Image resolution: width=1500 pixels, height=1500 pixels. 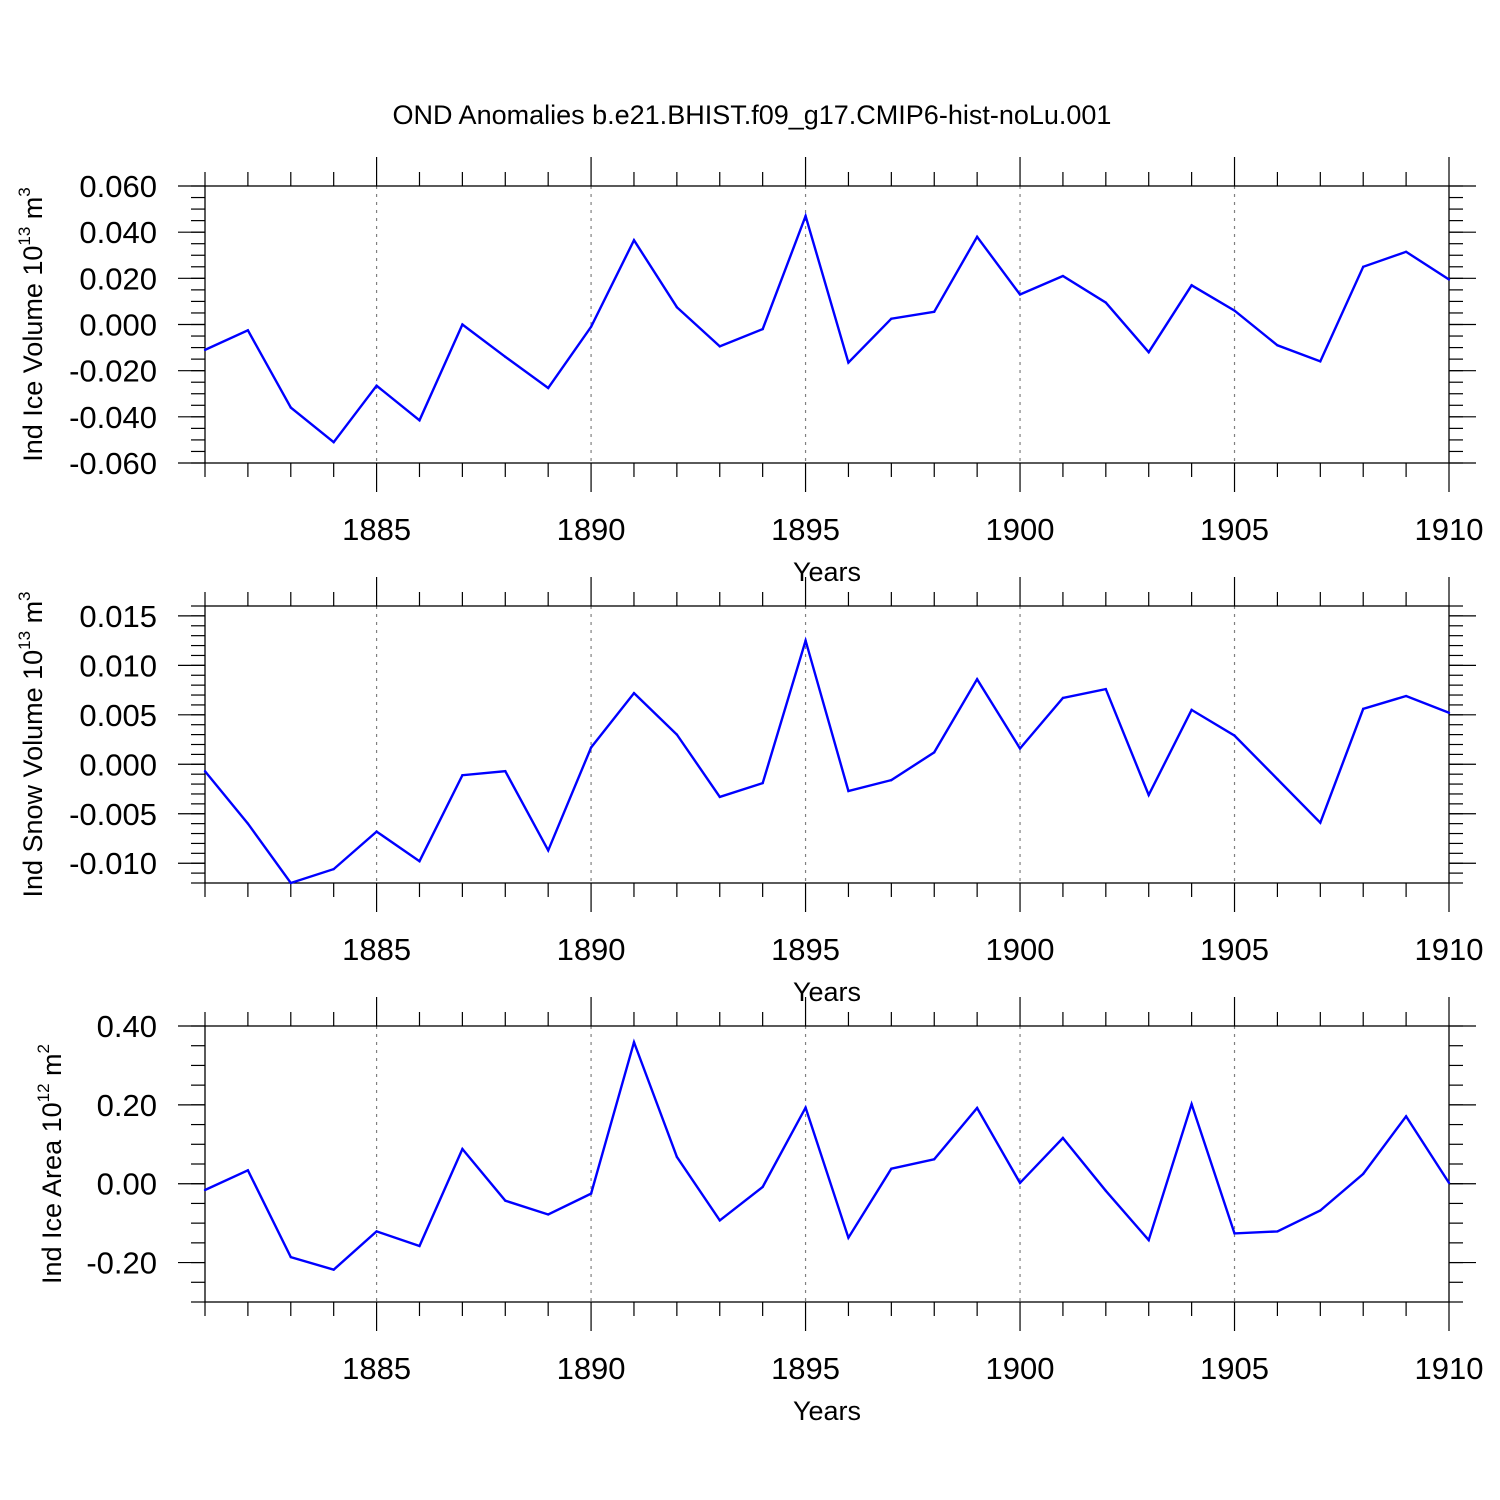 What do you see at coordinates (118, 278) in the screenshot?
I see `y-tick-label: 0.020` at bounding box center [118, 278].